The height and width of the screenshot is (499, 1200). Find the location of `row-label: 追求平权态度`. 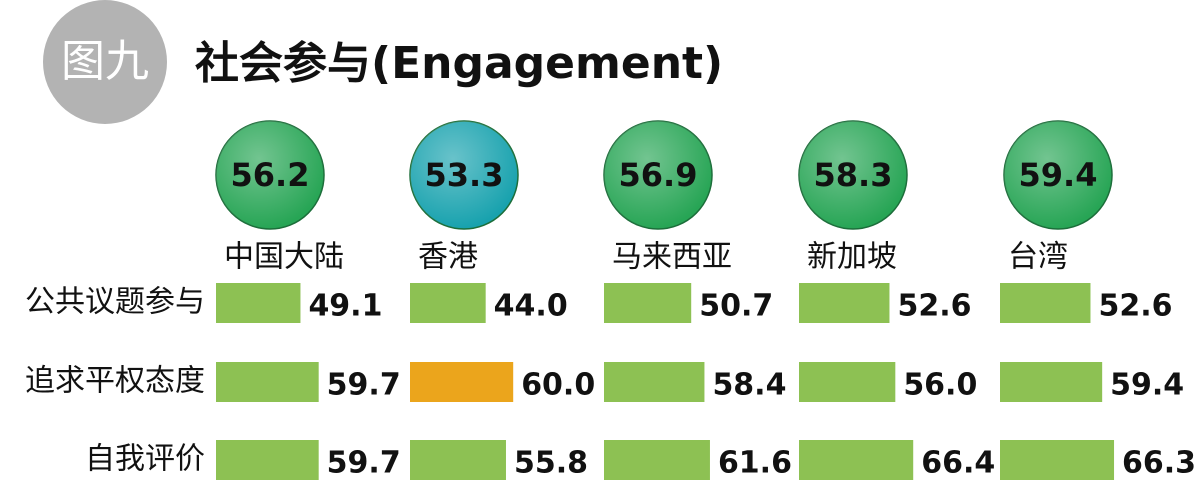

row-label: 追求平权态度 is located at coordinates (115, 381).